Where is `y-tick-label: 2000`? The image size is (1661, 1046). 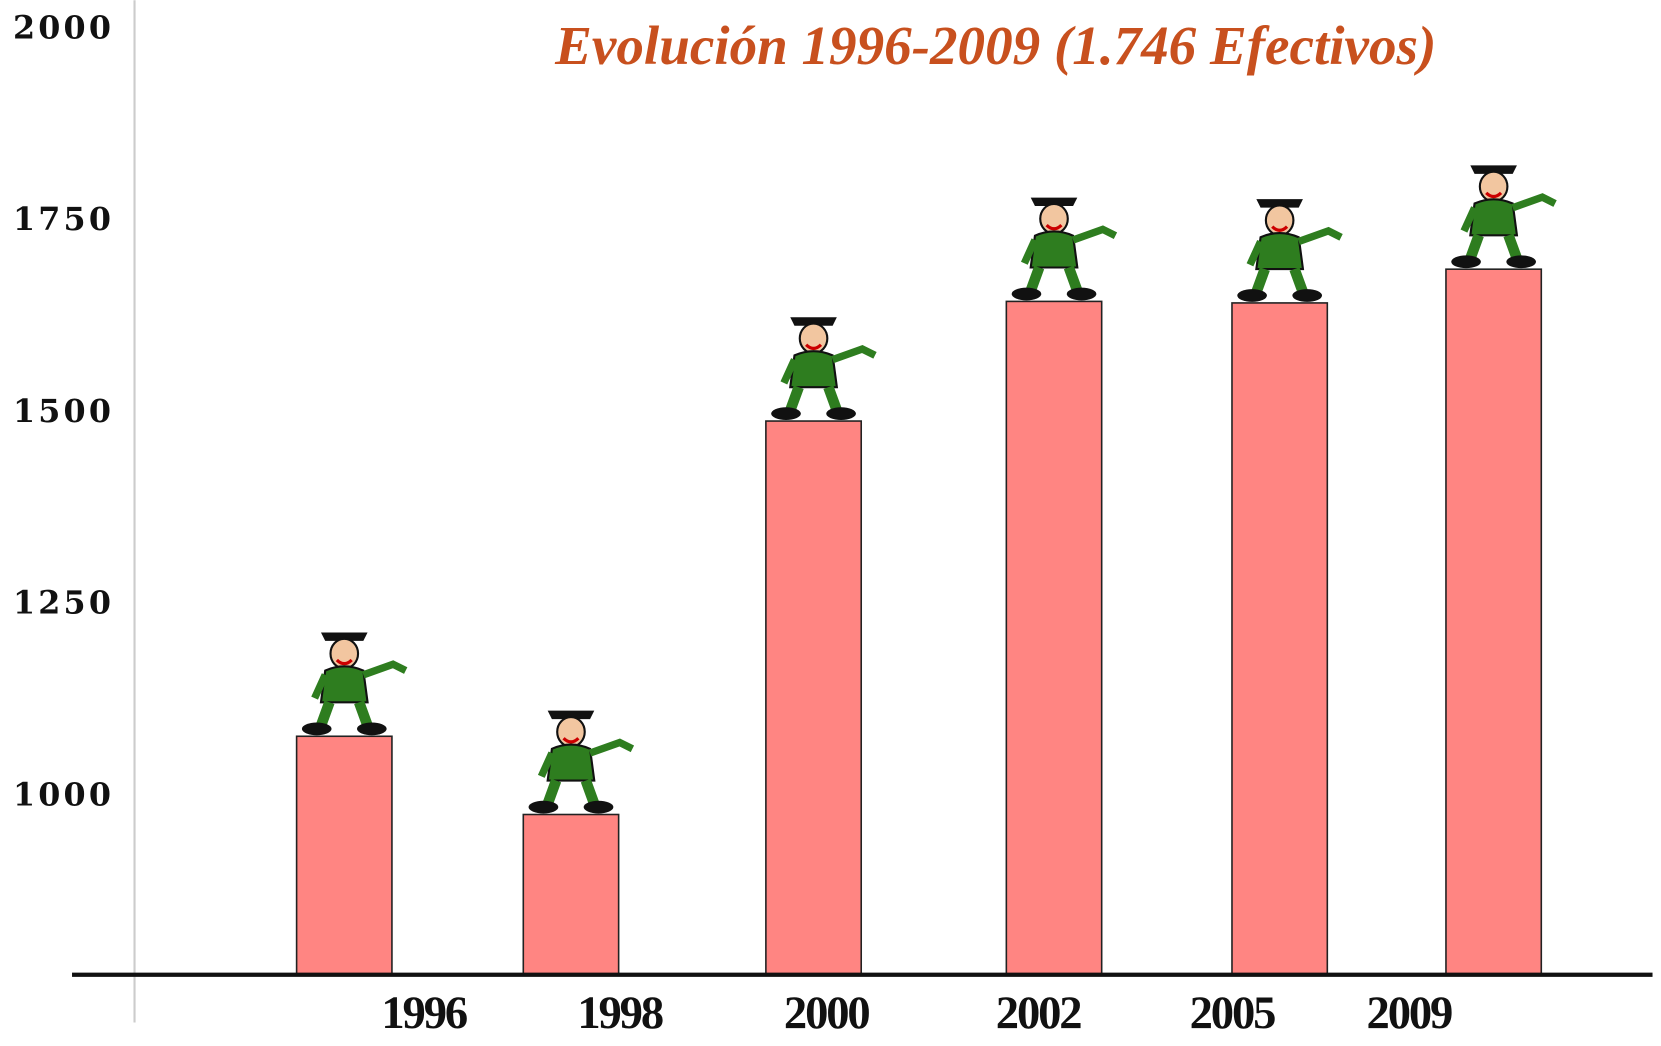 y-tick-label: 2000 is located at coordinates (63, 27).